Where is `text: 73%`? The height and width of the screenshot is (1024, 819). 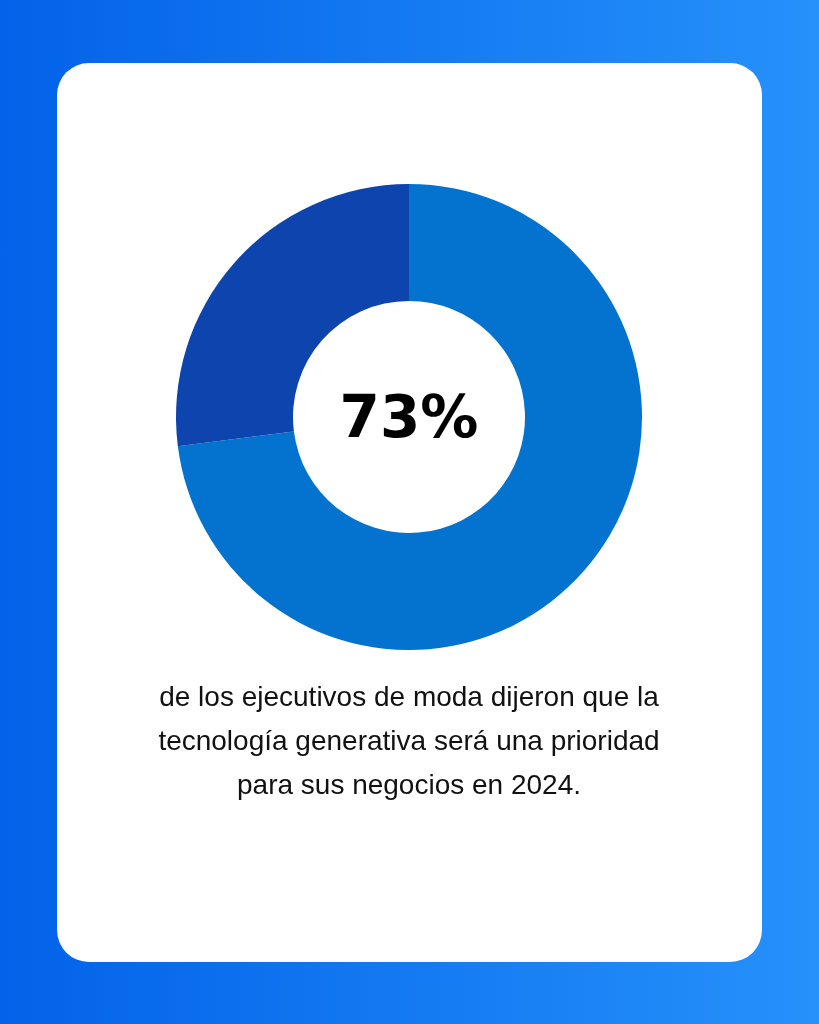
text: 73% is located at coordinates (409, 417).